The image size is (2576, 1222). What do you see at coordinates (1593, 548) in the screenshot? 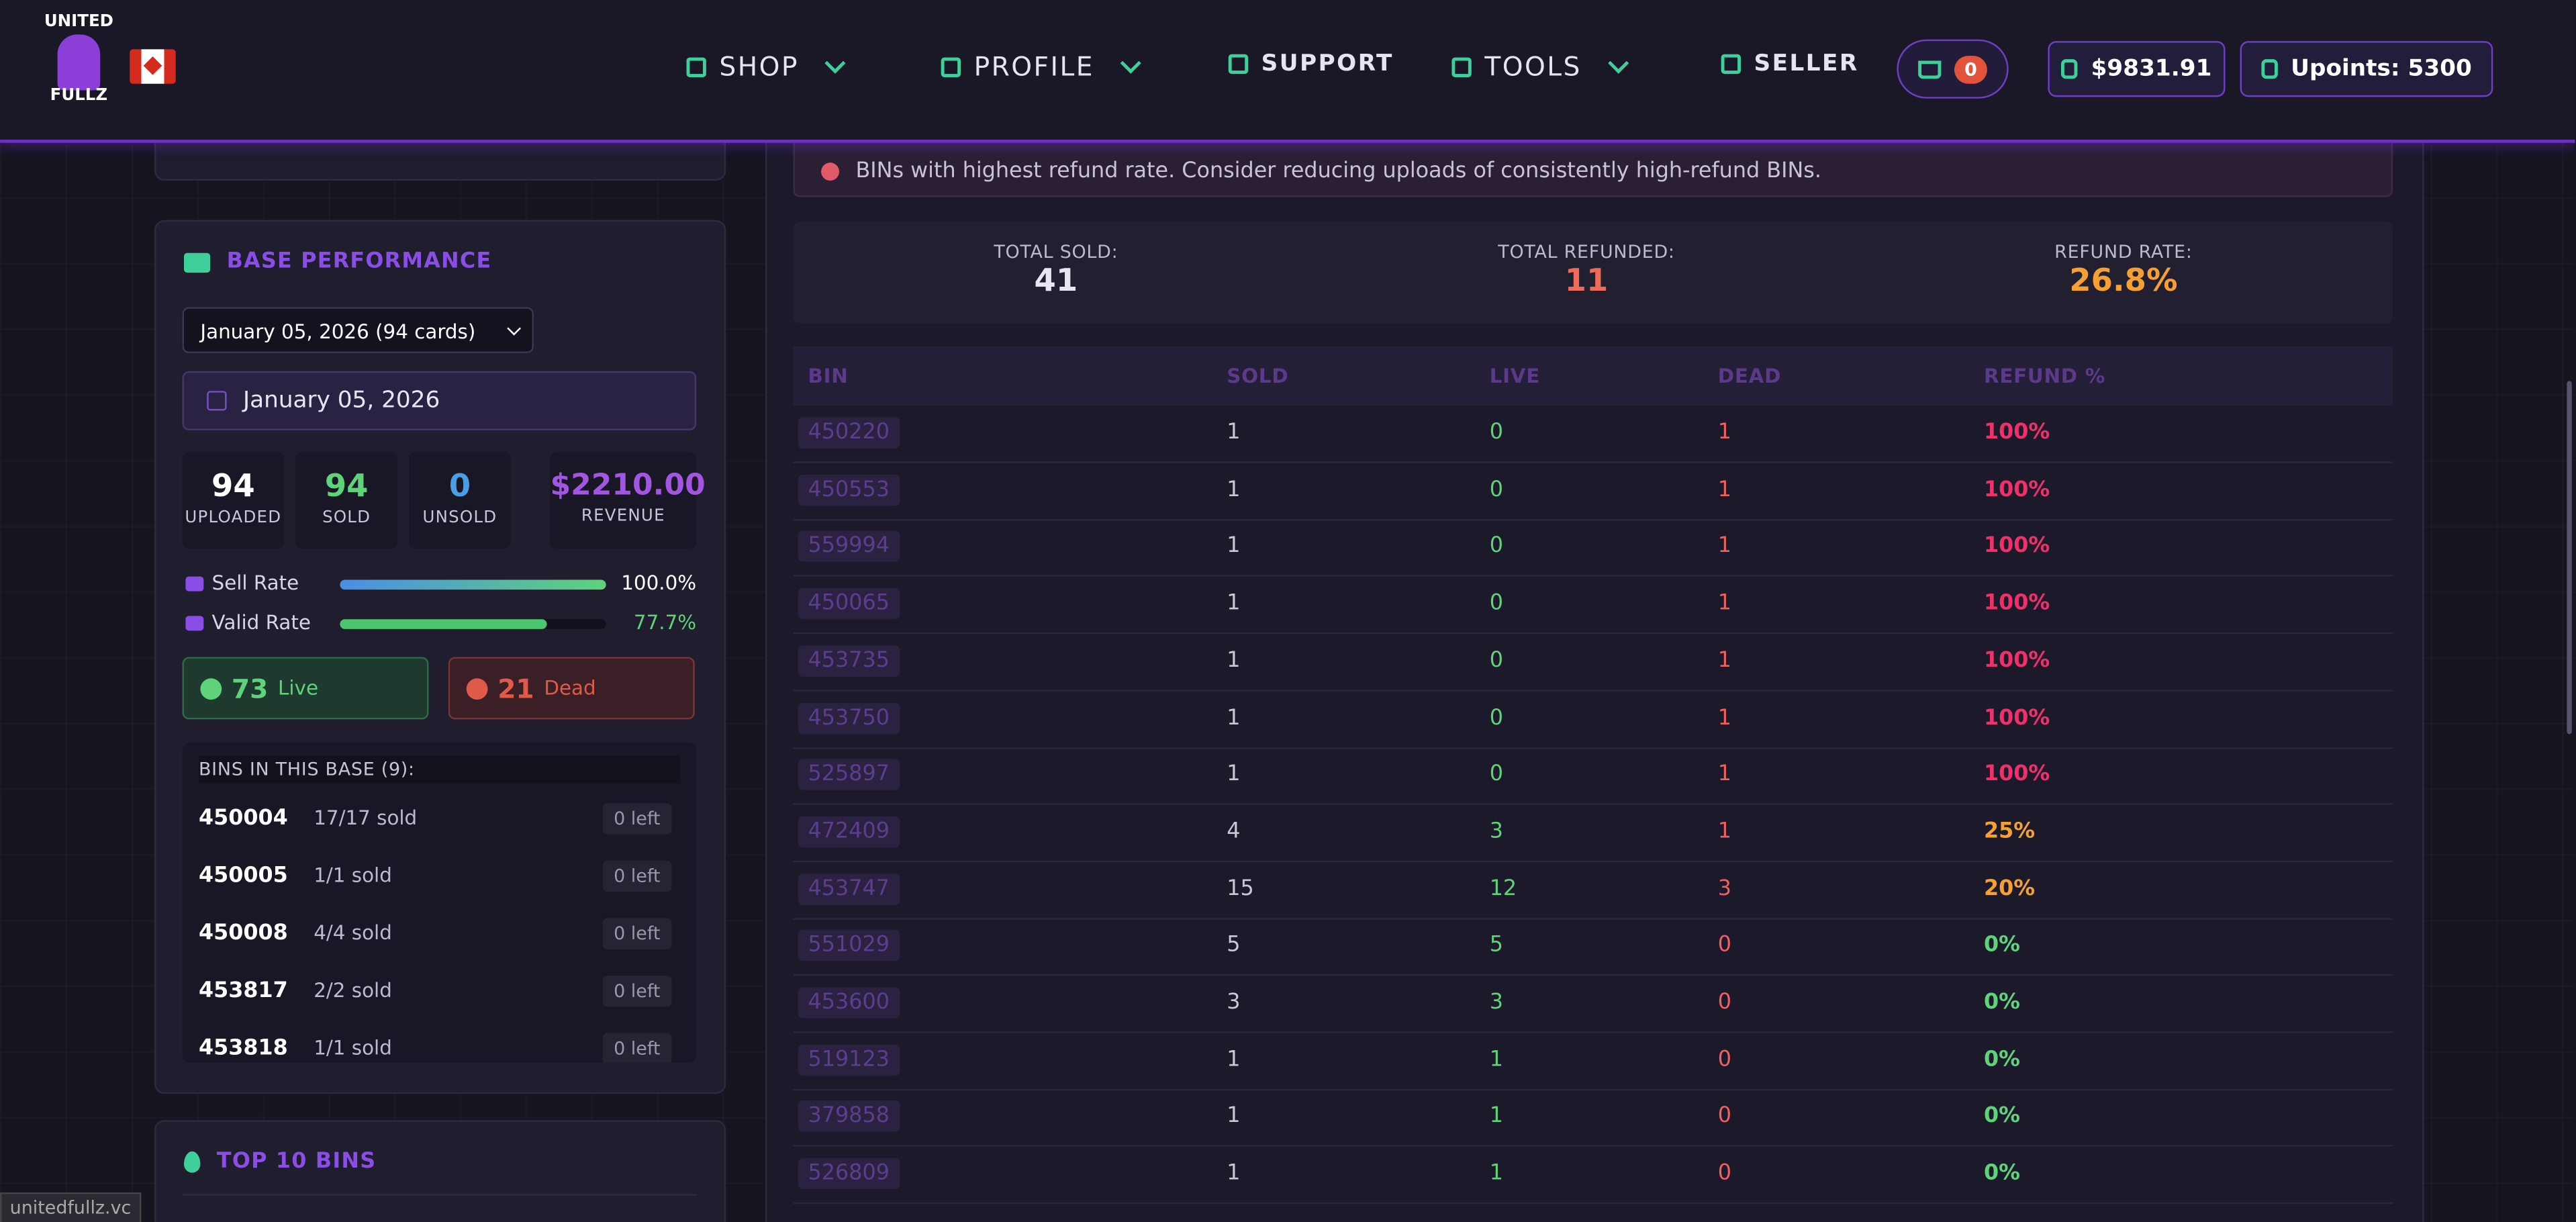
I see `table-row: 559994 1 0 1 100%` at bounding box center [1593, 548].